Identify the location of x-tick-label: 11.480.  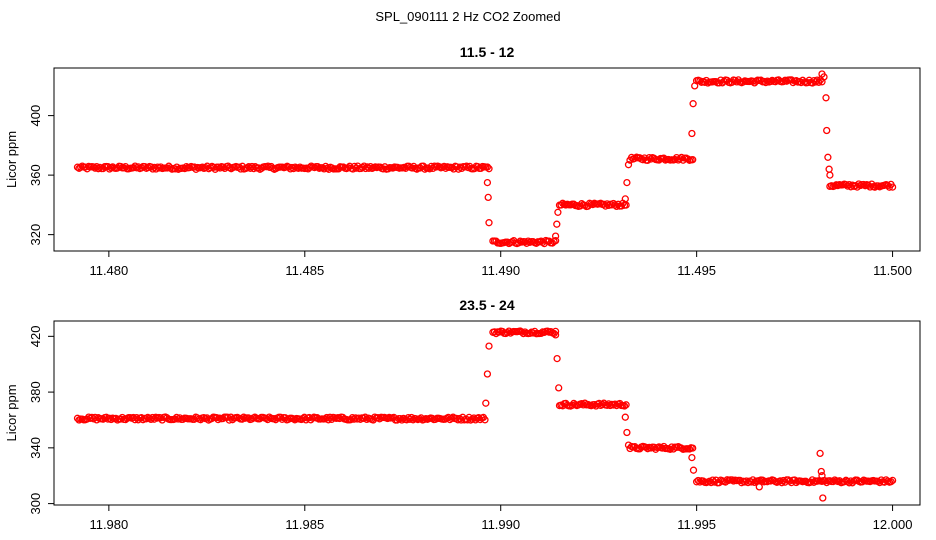
(108, 270).